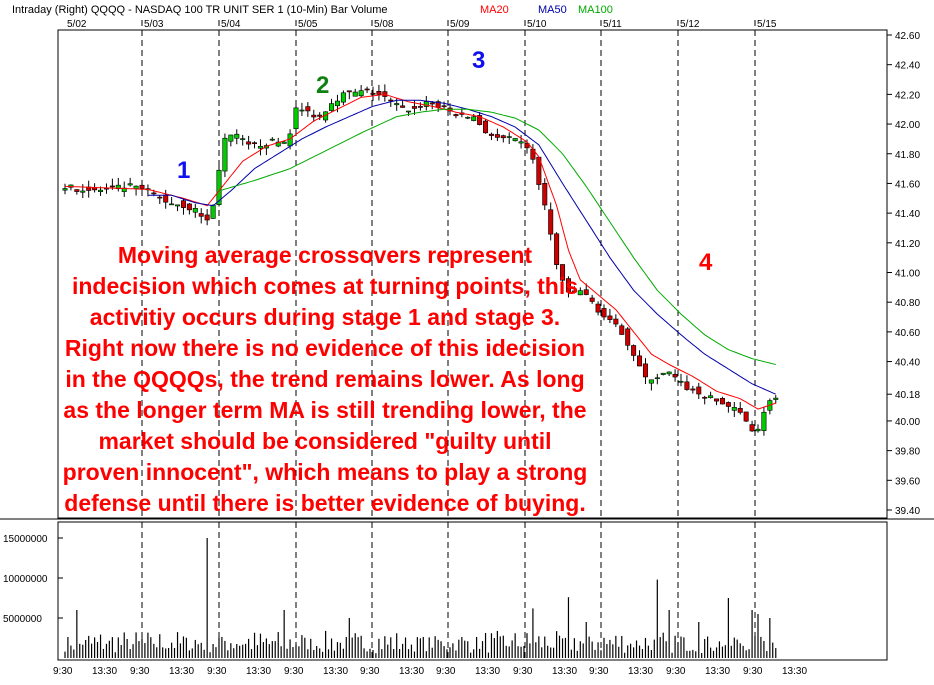 This screenshot has height=685, width=934. What do you see at coordinates (494, 10) in the screenshot?
I see `ma20-label: MA20` at bounding box center [494, 10].